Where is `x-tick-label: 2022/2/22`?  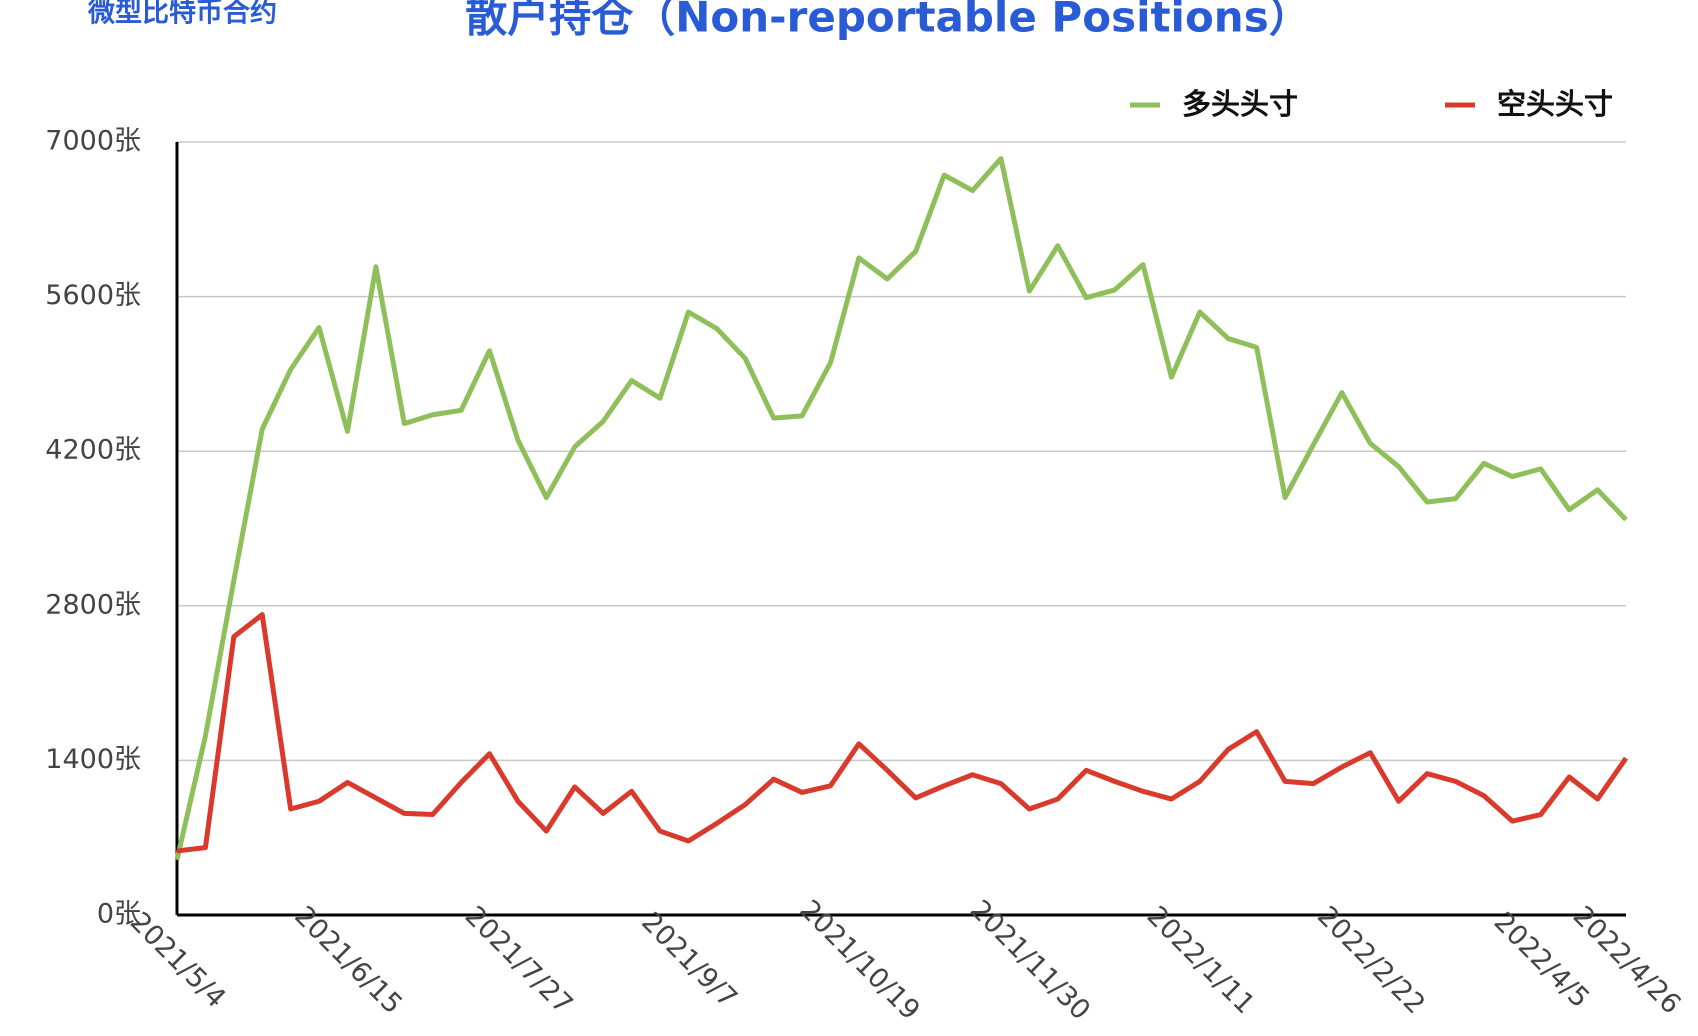 x-tick-label: 2022/2/22 is located at coordinates (1371, 960).